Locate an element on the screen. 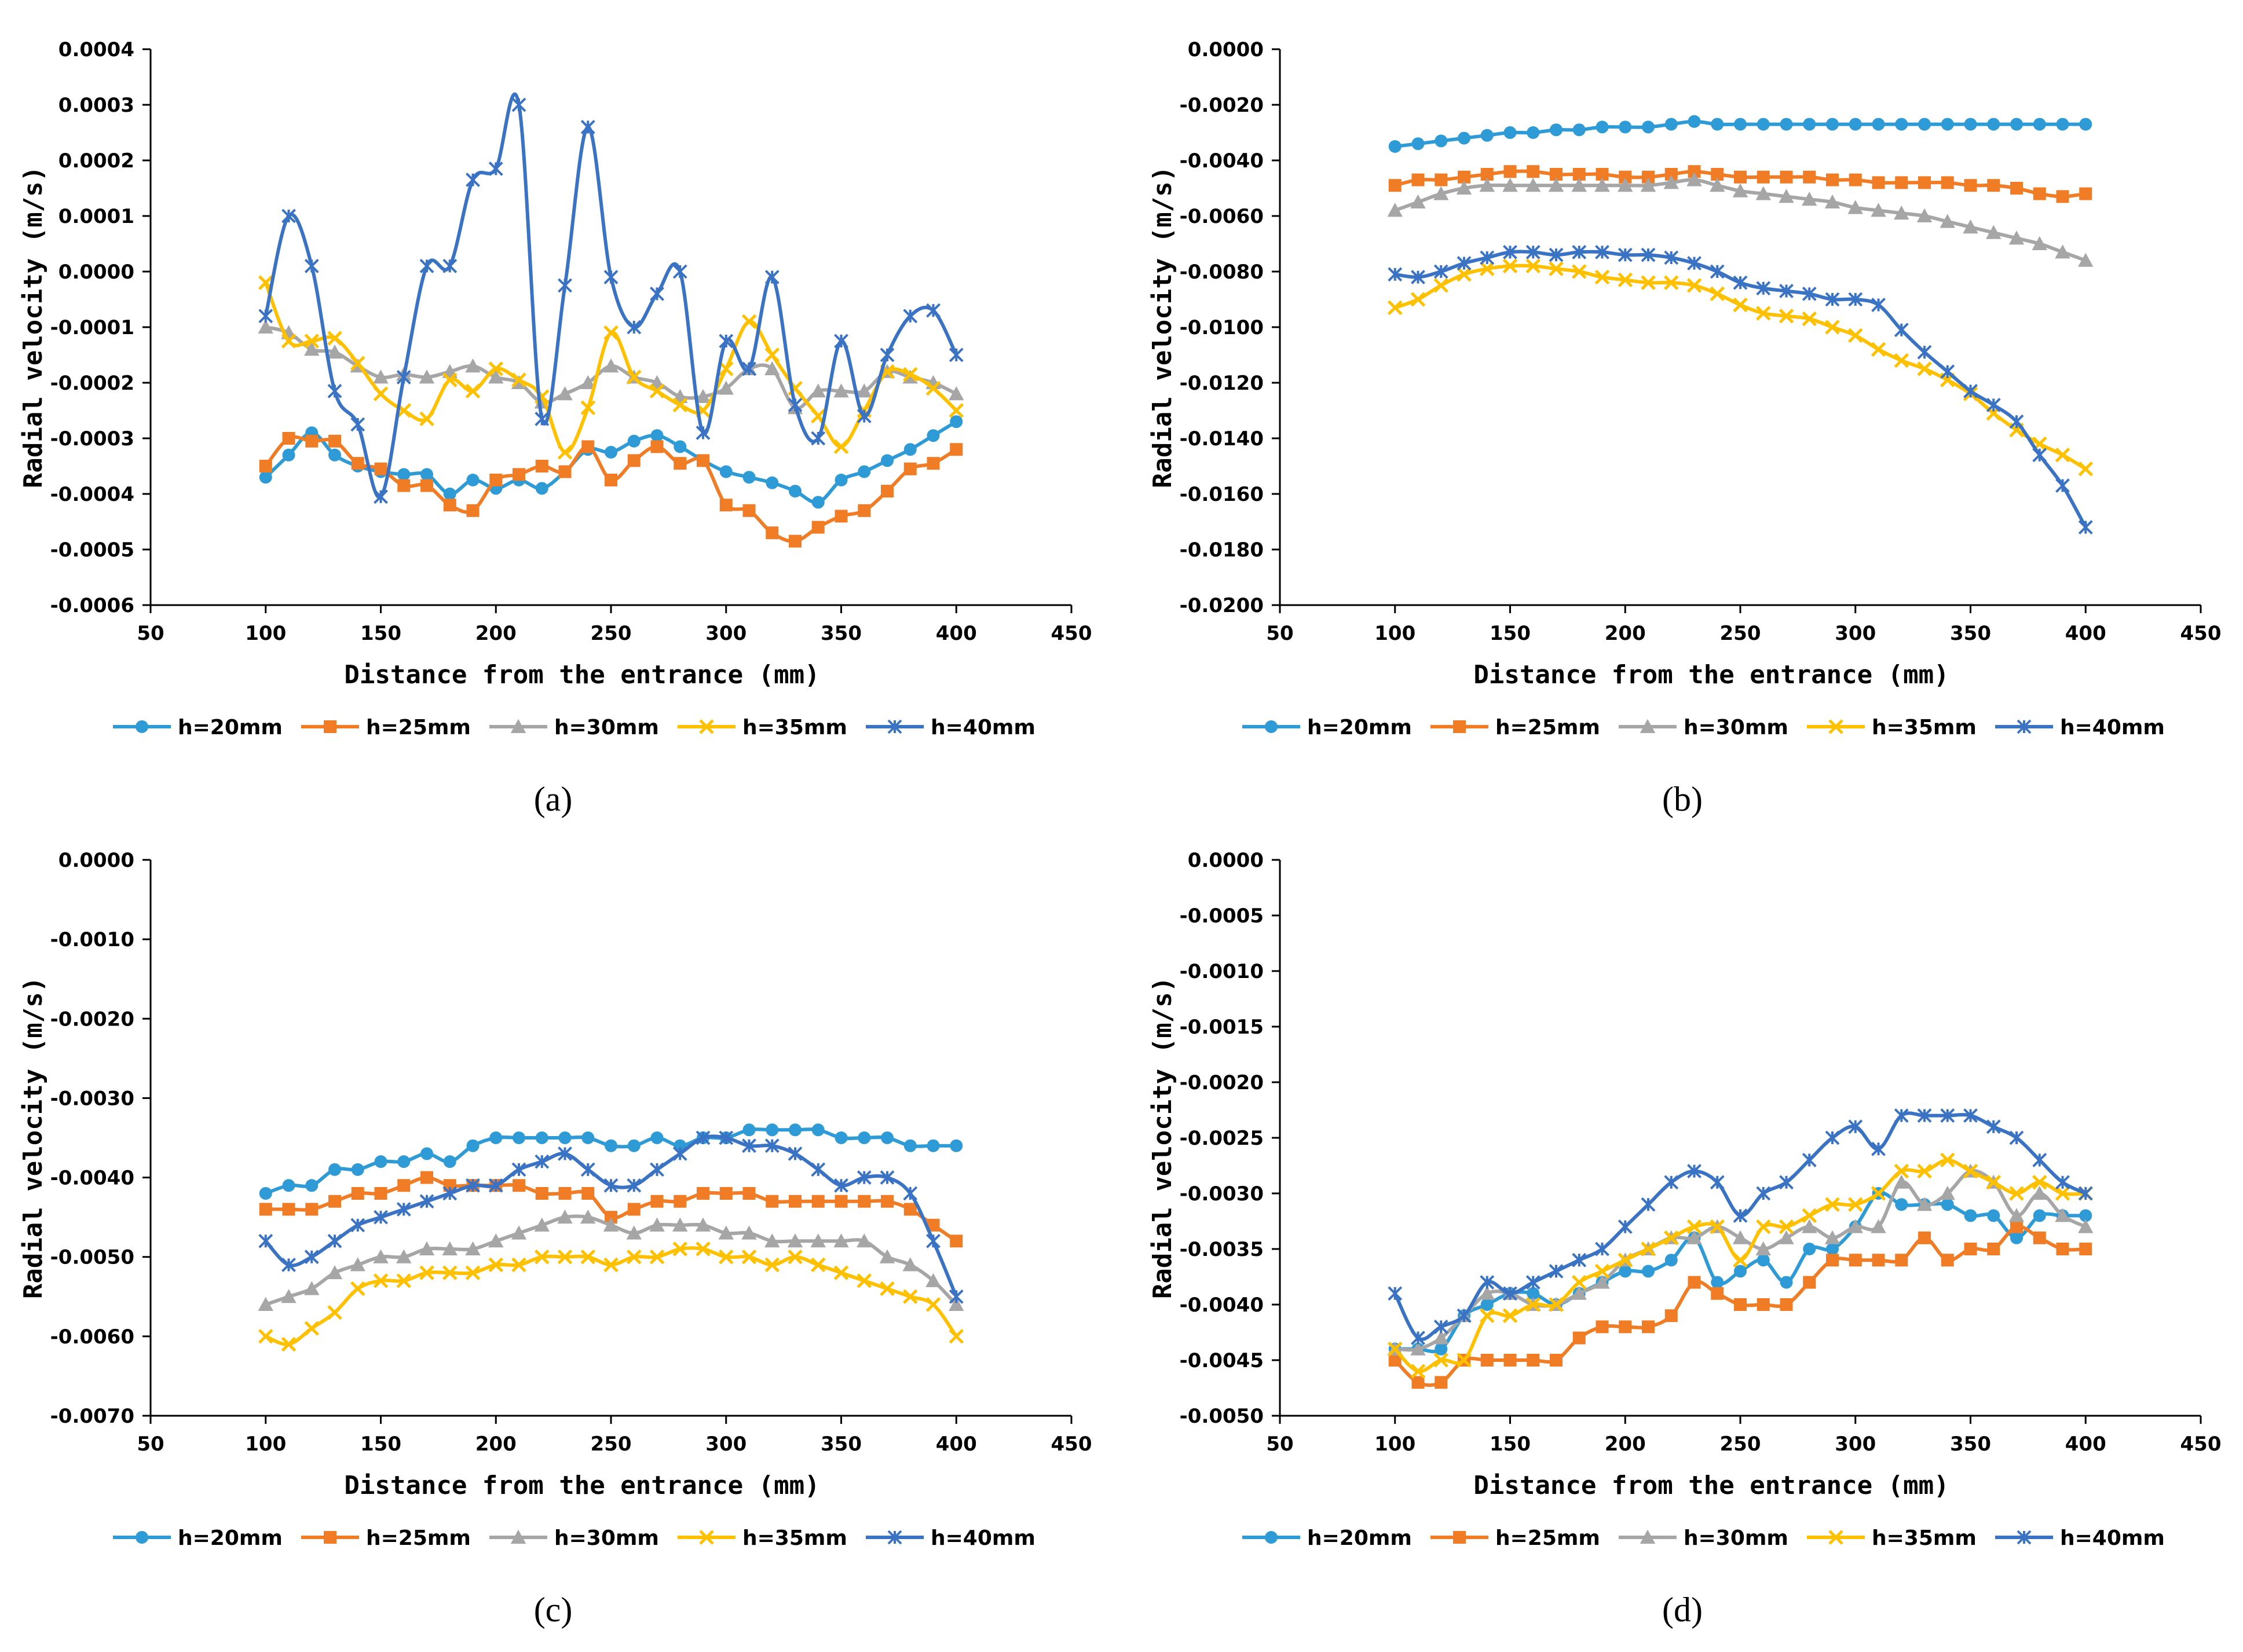 This screenshot has height=1652, width=2243. series-h=40mm is located at coordinates (611, 1217).